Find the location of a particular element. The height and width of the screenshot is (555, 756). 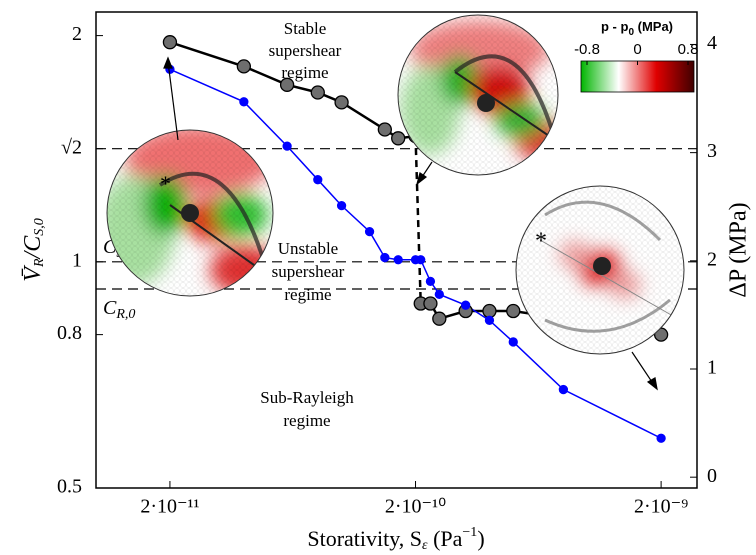

colorbar-tick-label: -0.8 is located at coordinates (587, 49).